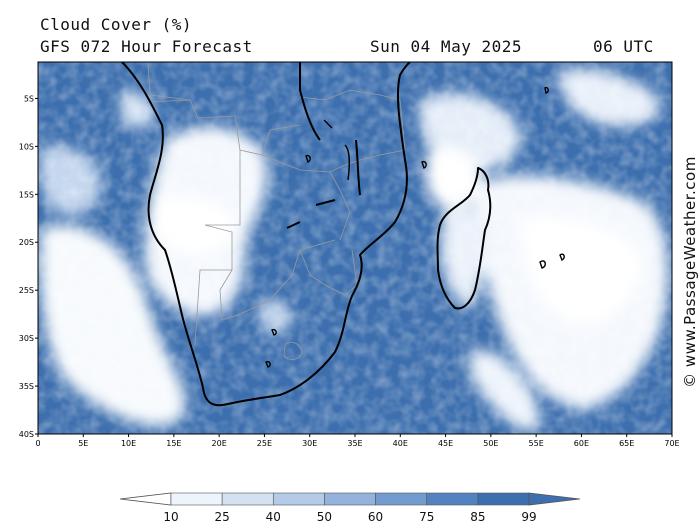 The width and height of the screenshot is (700, 525). Describe the element at coordinates (28, 266) in the screenshot. I see `latitude-axis: 5S 10S 15S 20S 25S 30S 35S 40S` at that location.